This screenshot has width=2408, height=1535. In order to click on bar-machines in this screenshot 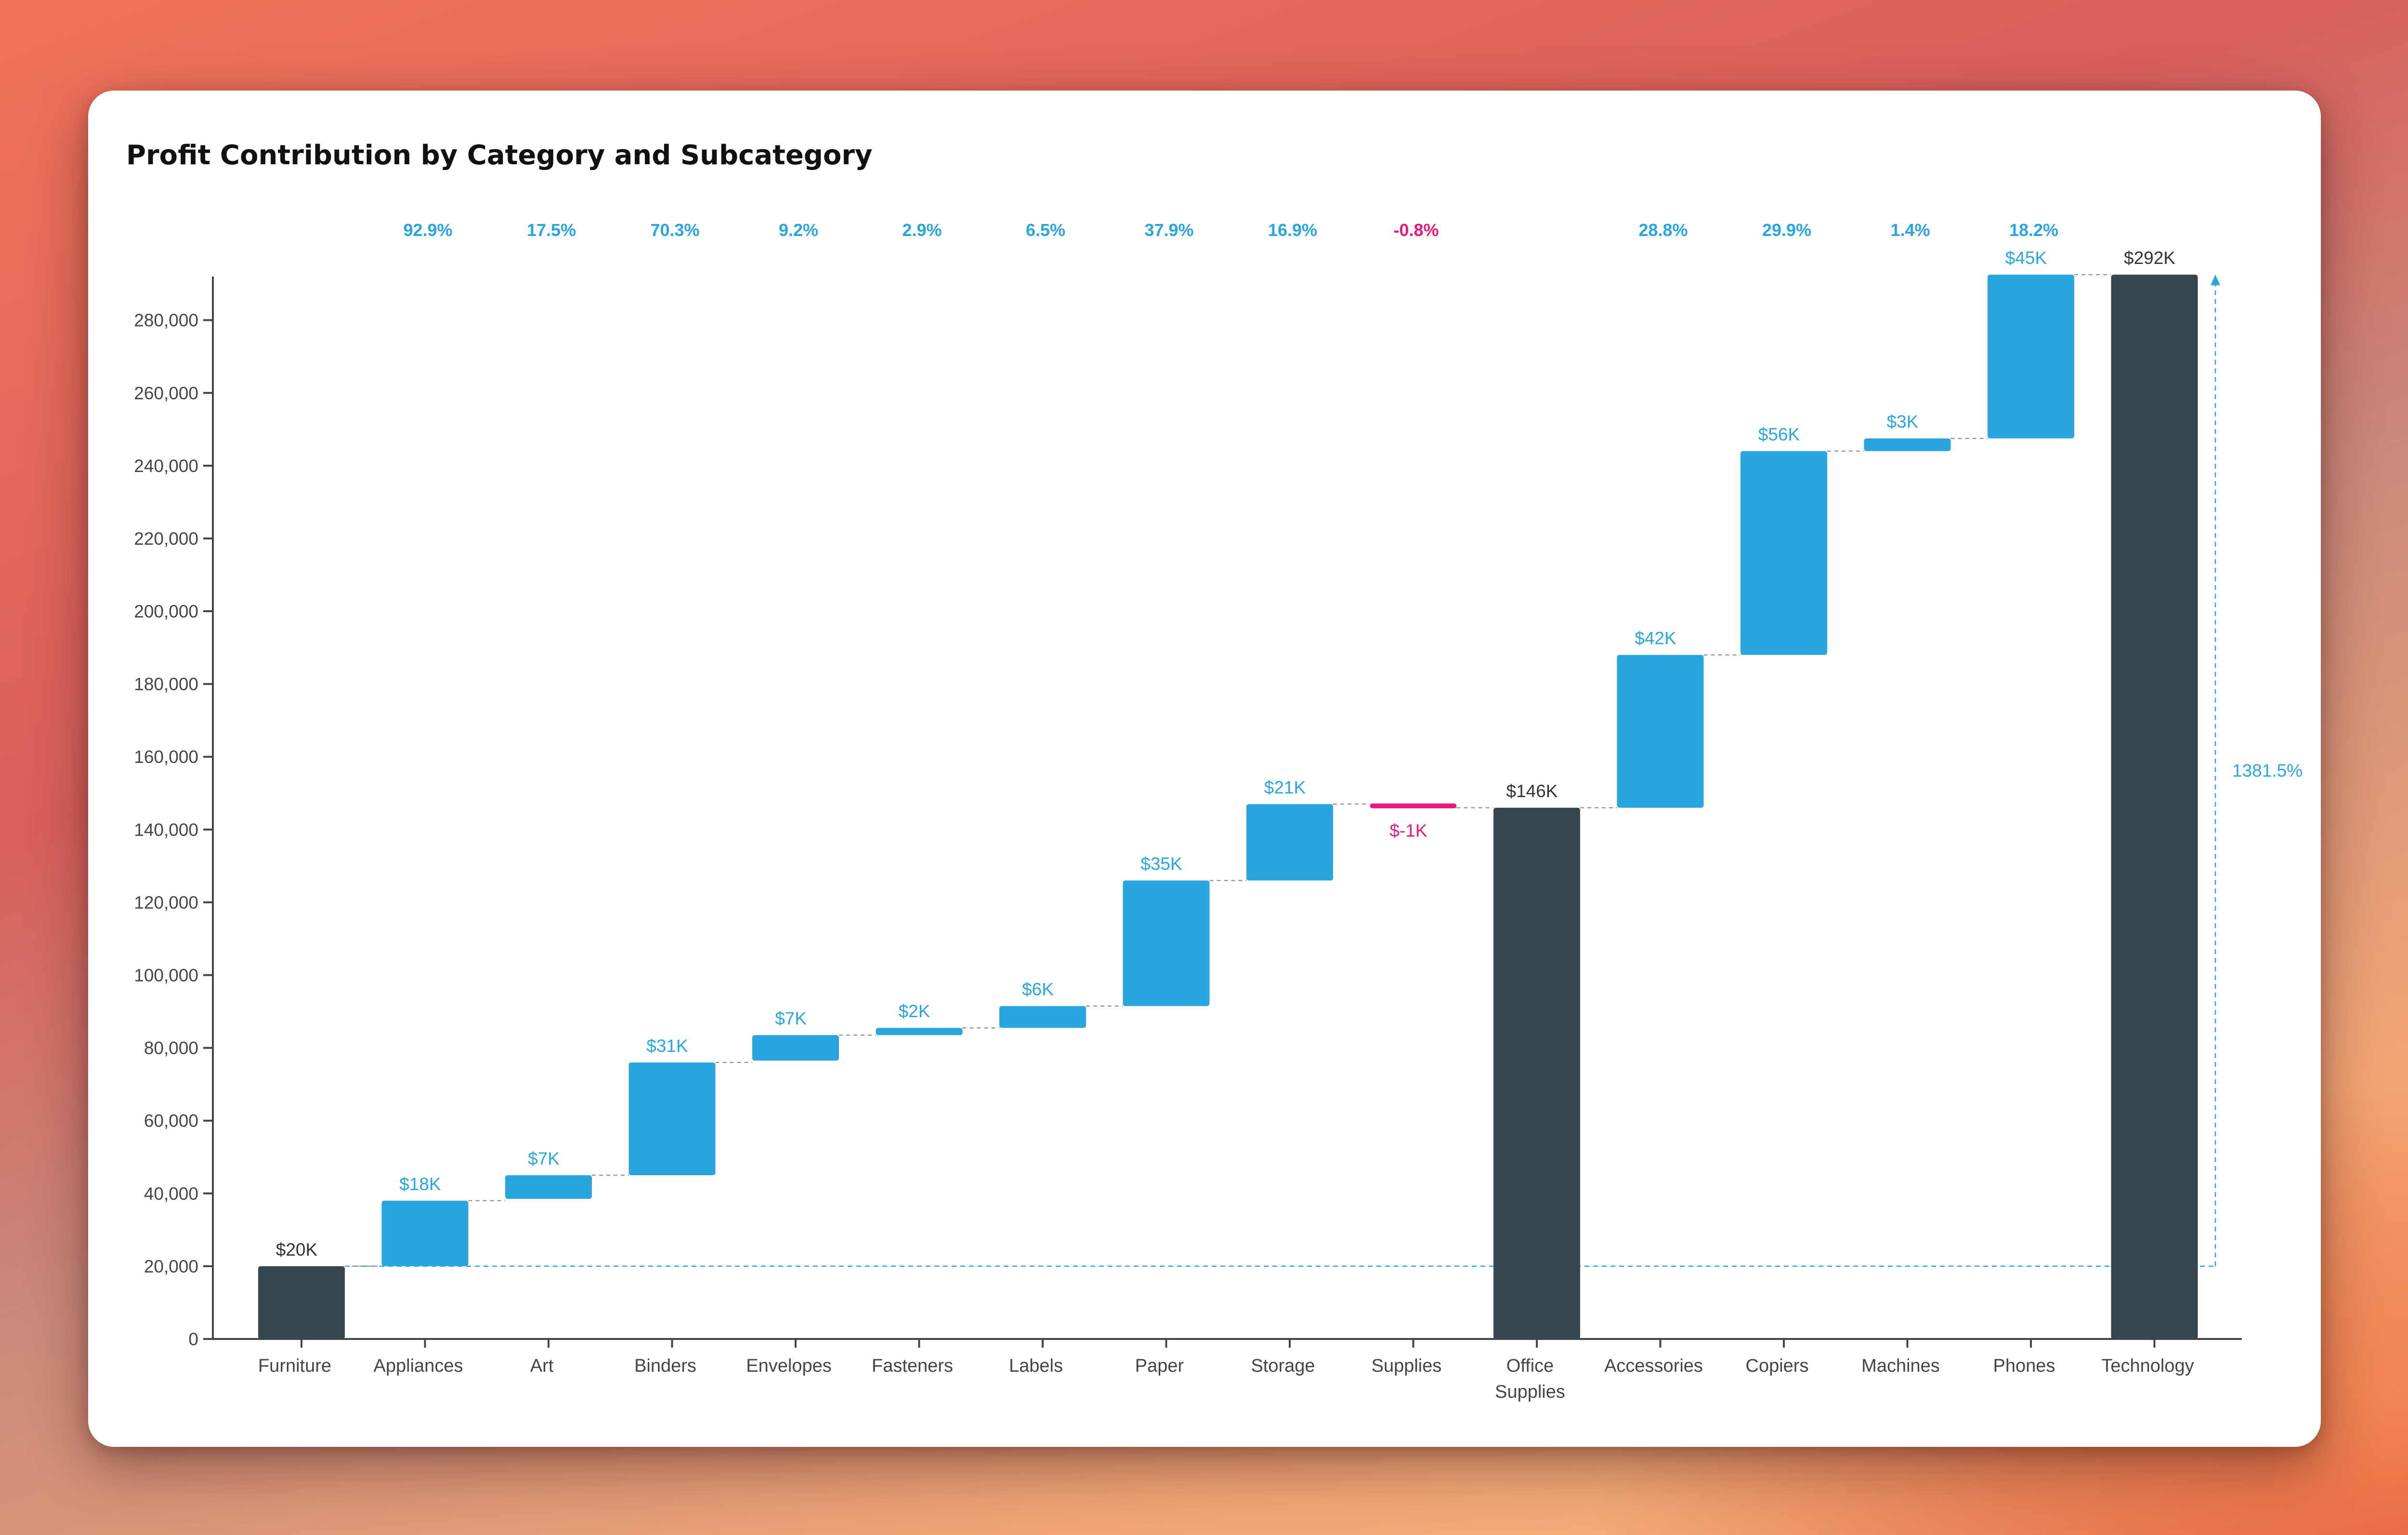, I will do `click(1907, 444)`.